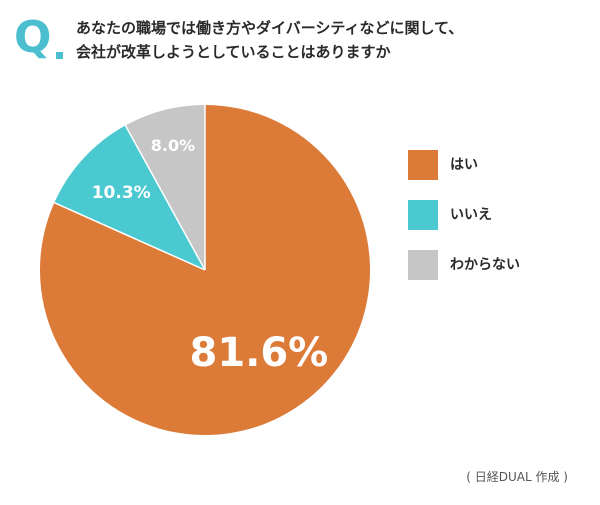 The height and width of the screenshot is (505, 600). Describe the element at coordinates (121, 193) in the screenshot. I see `pie-label-no: 10.3%` at that location.